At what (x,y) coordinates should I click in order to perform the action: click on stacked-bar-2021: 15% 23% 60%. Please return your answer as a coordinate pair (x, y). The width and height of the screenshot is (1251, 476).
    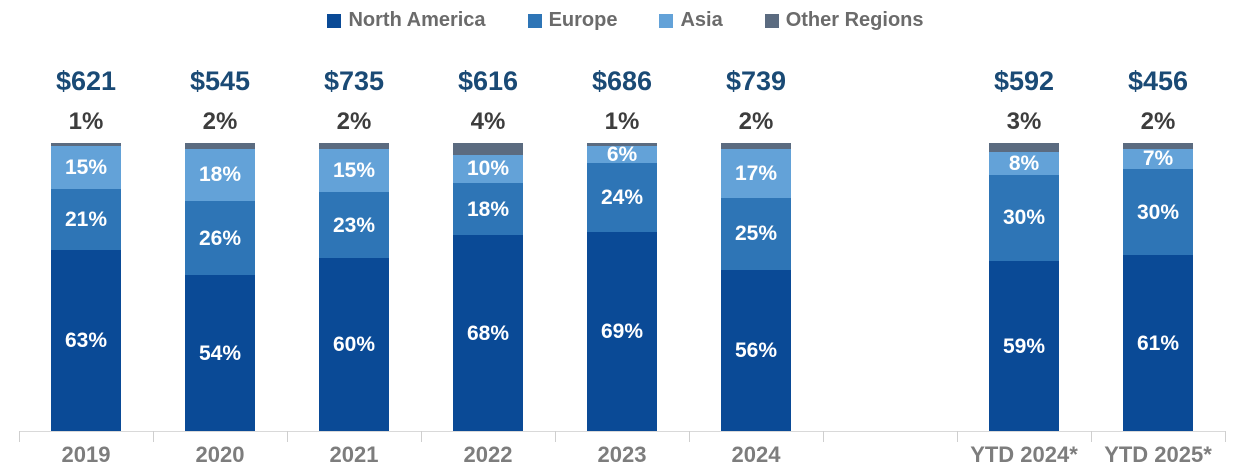
    Looking at the image, I should click on (354, 287).